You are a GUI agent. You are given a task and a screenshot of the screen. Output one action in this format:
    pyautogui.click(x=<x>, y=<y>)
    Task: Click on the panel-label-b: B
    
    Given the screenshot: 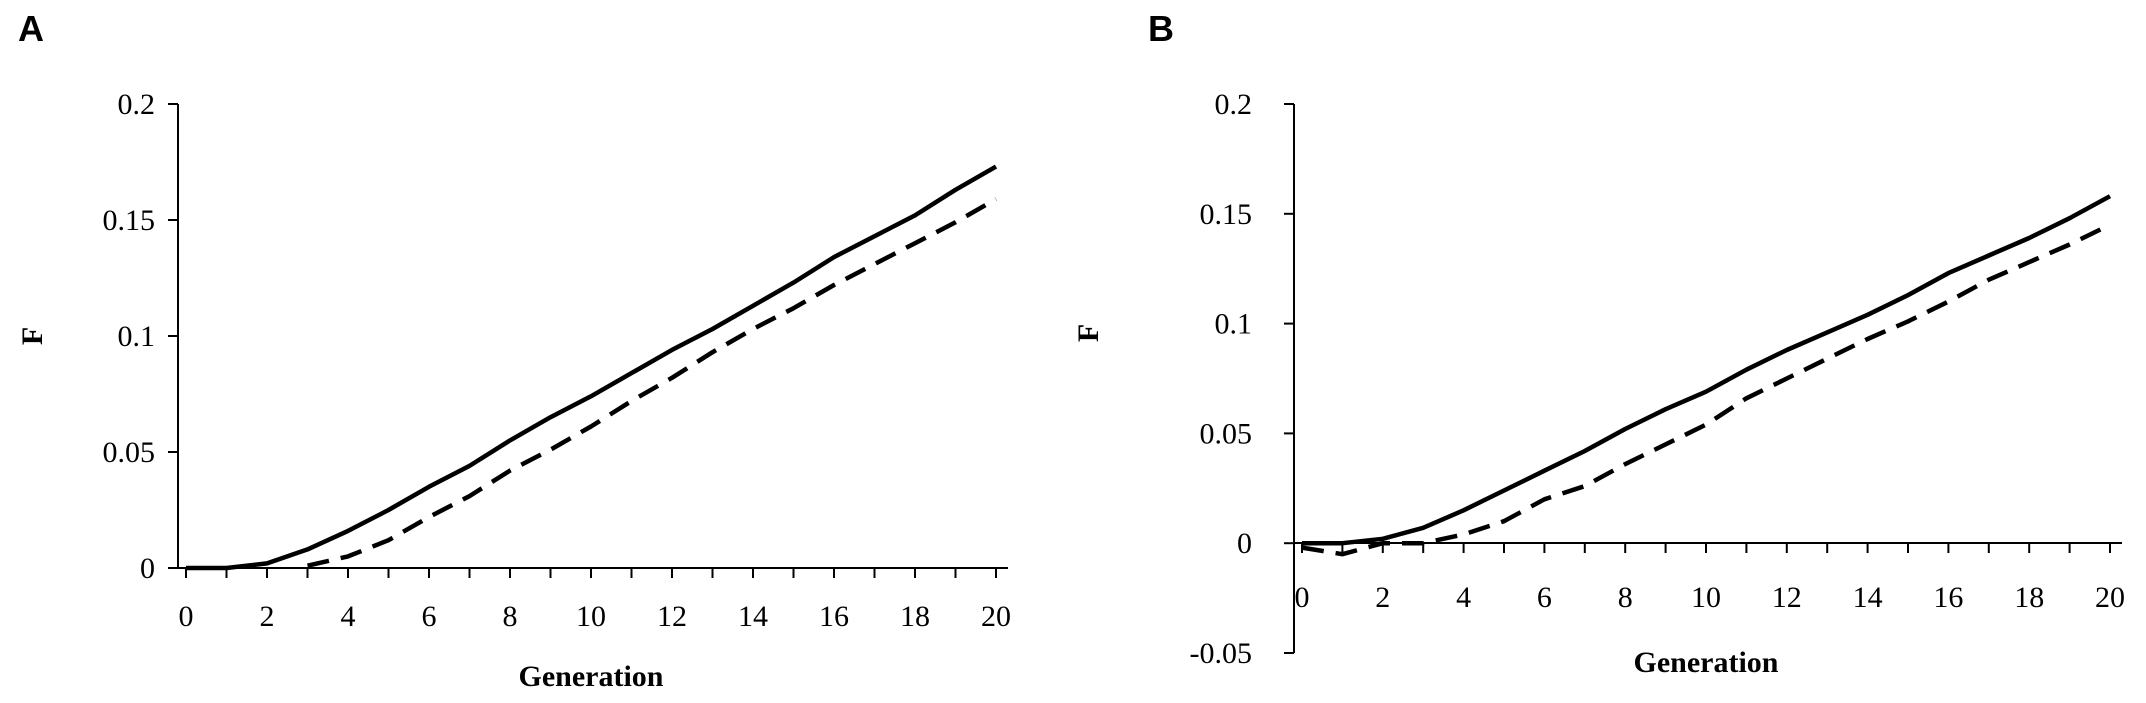 What is the action you would take?
    pyautogui.click(x=1161, y=28)
    